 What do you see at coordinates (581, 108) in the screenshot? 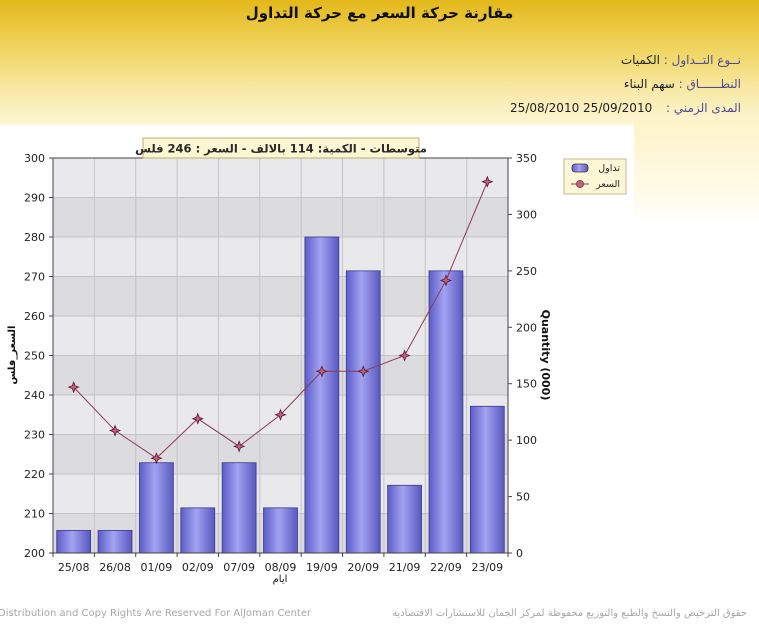
I see `date-range-value: 25/09/2010 25/08/2010` at bounding box center [581, 108].